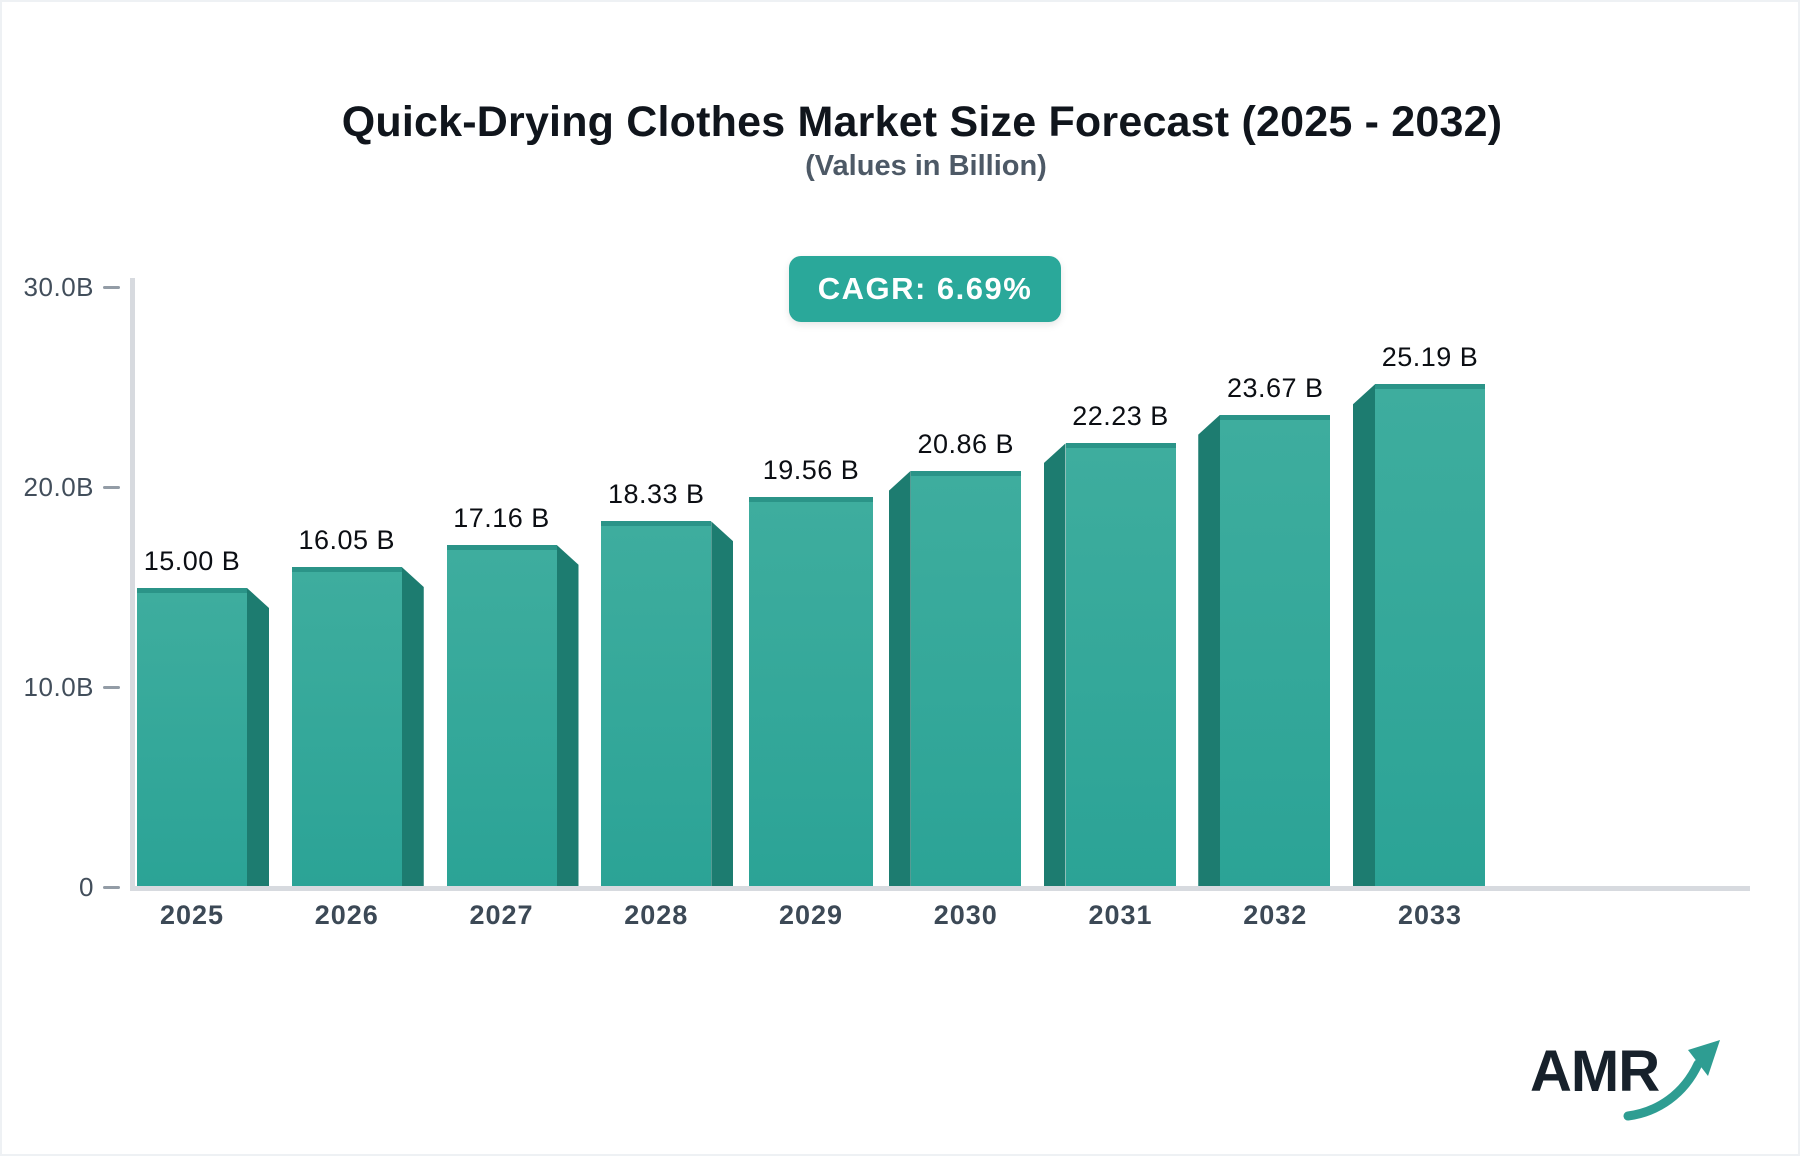  I want to click on bar-2028, so click(667, 704).